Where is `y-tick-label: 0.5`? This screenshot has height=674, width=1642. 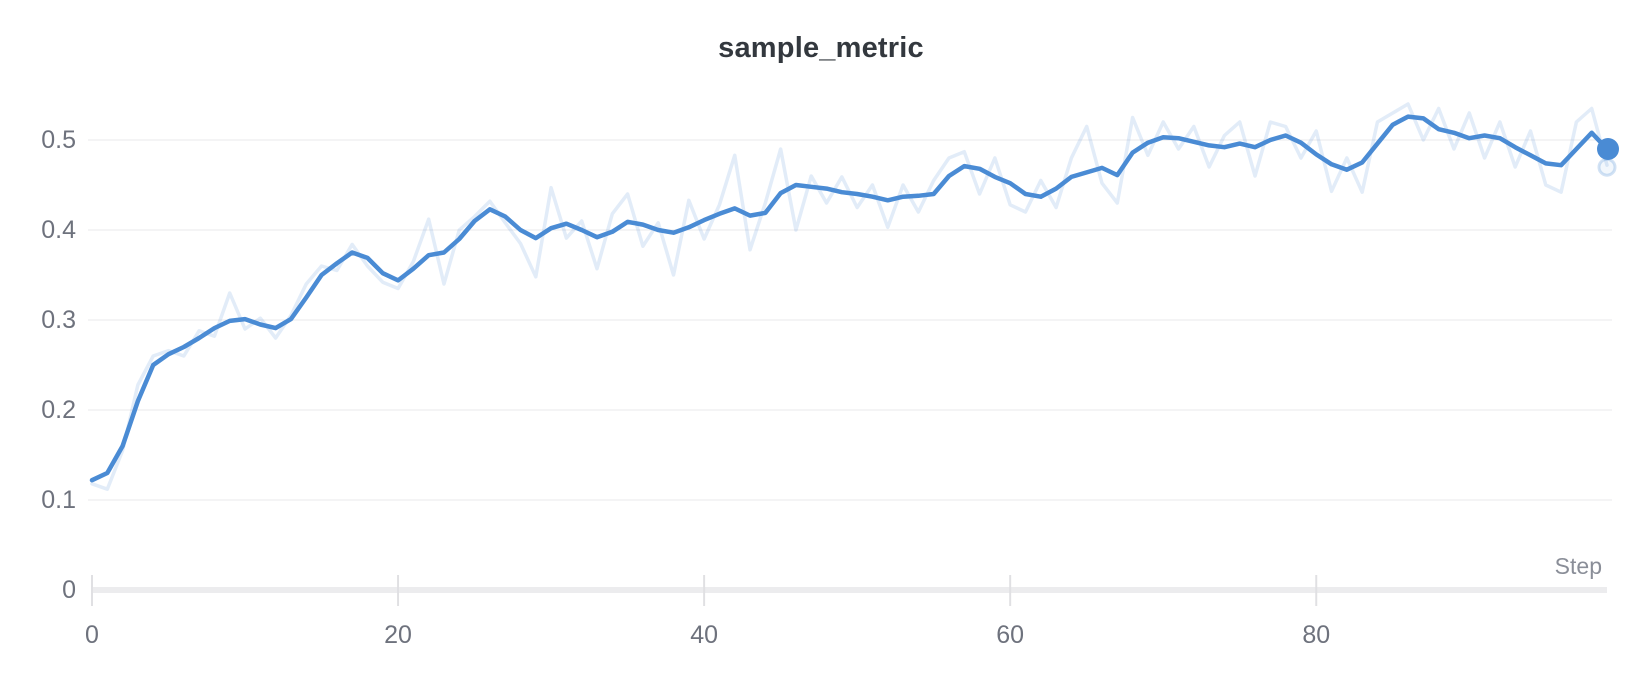
y-tick-label: 0.5 is located at coordinates (58, 140).